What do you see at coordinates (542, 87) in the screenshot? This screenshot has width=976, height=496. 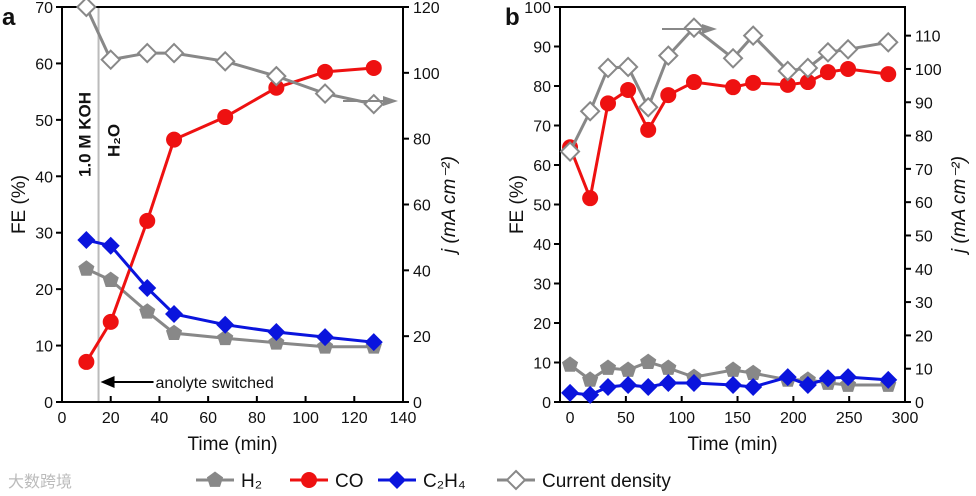 I see `y-tick-label: 80` at bounding box center [542, 87].